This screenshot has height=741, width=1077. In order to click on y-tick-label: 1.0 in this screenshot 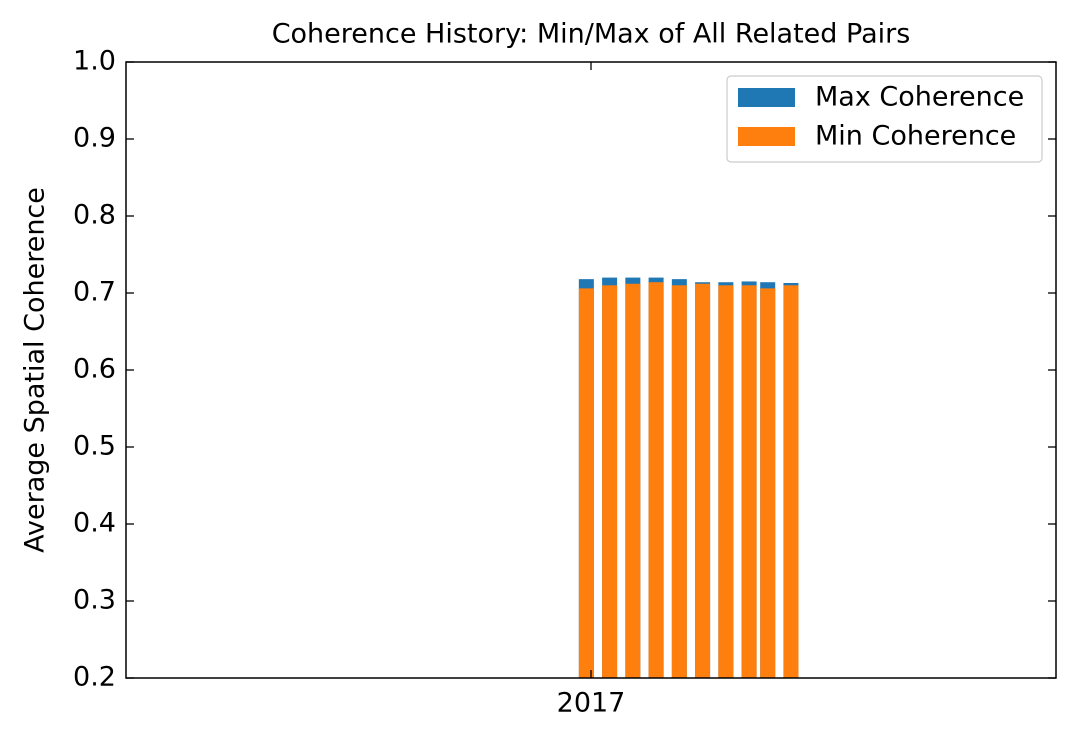, I will do `click(94, 61)`.